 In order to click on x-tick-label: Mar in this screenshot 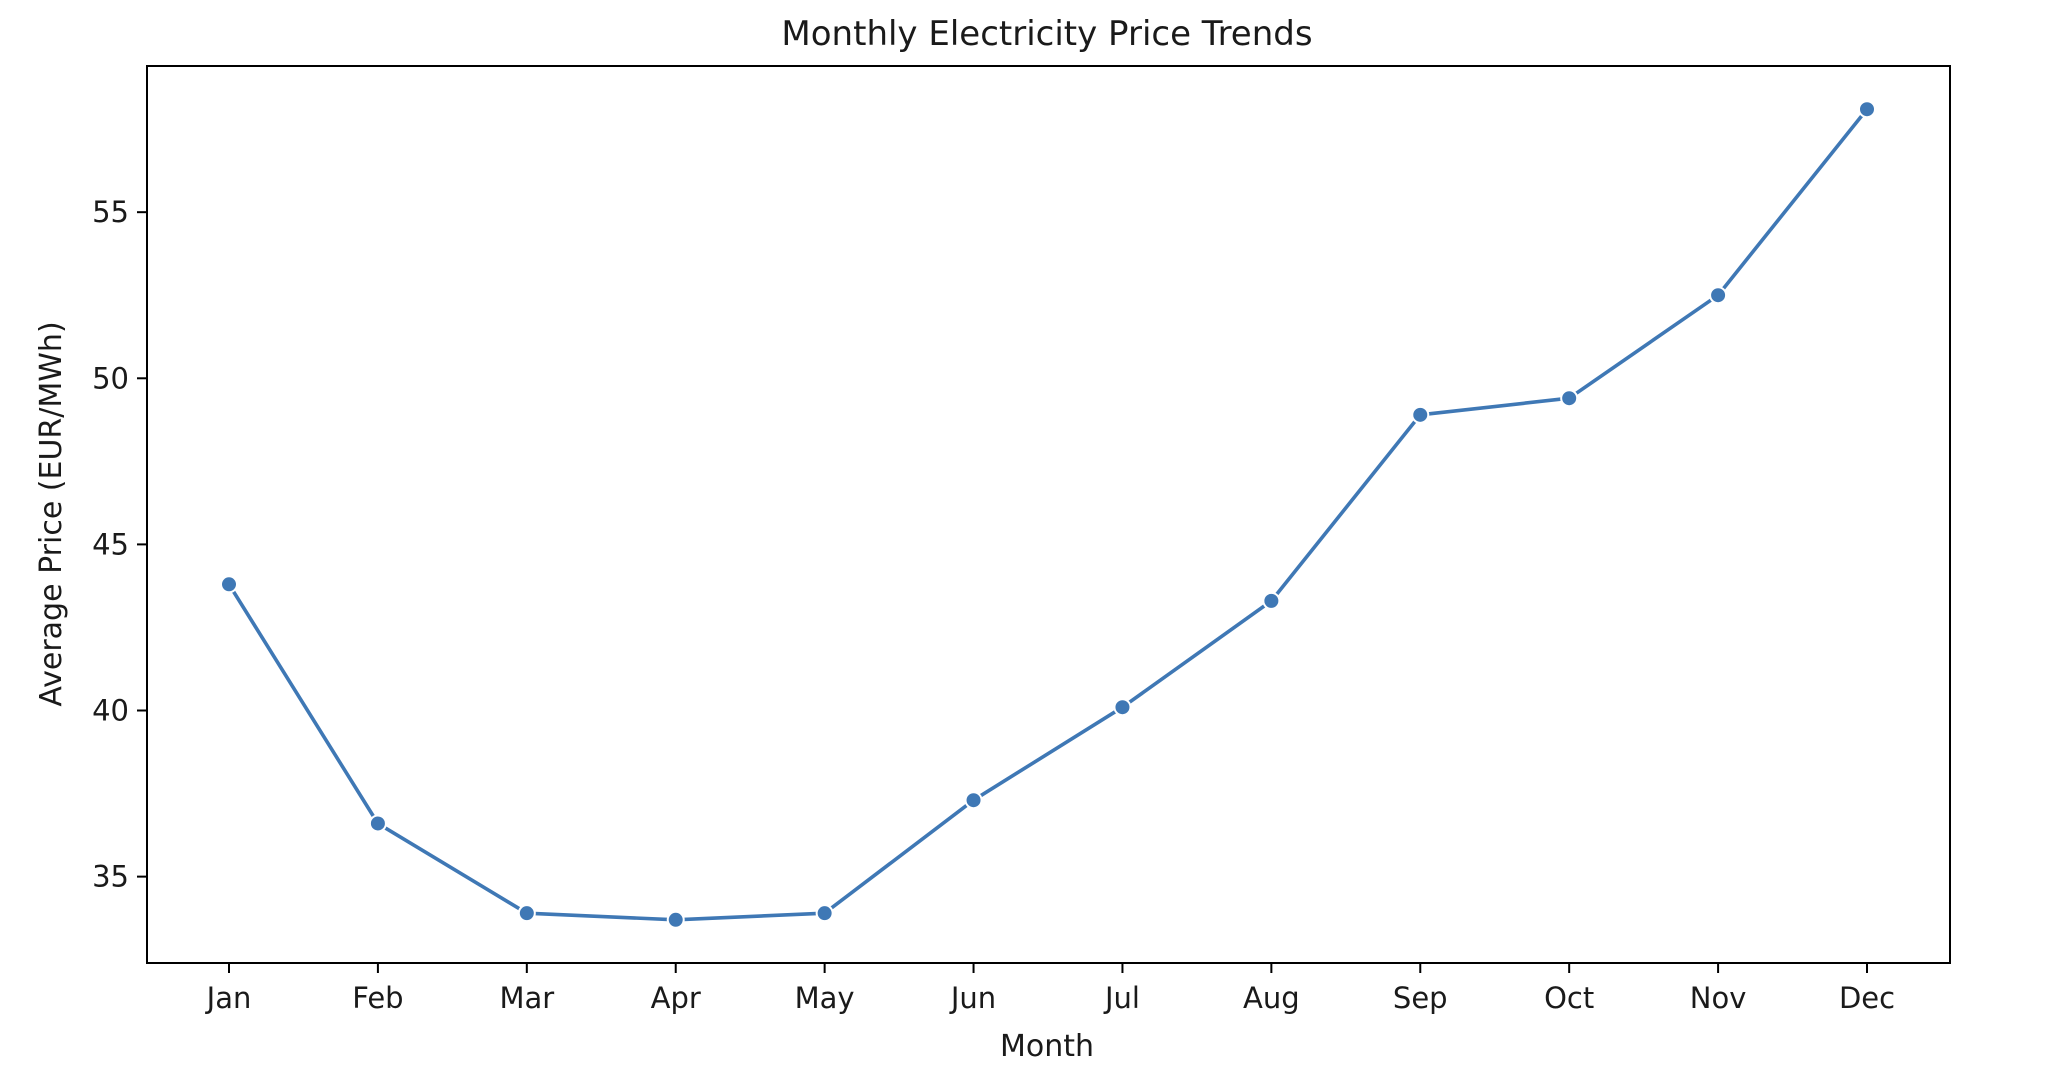, I will do `click(526, 998)`.